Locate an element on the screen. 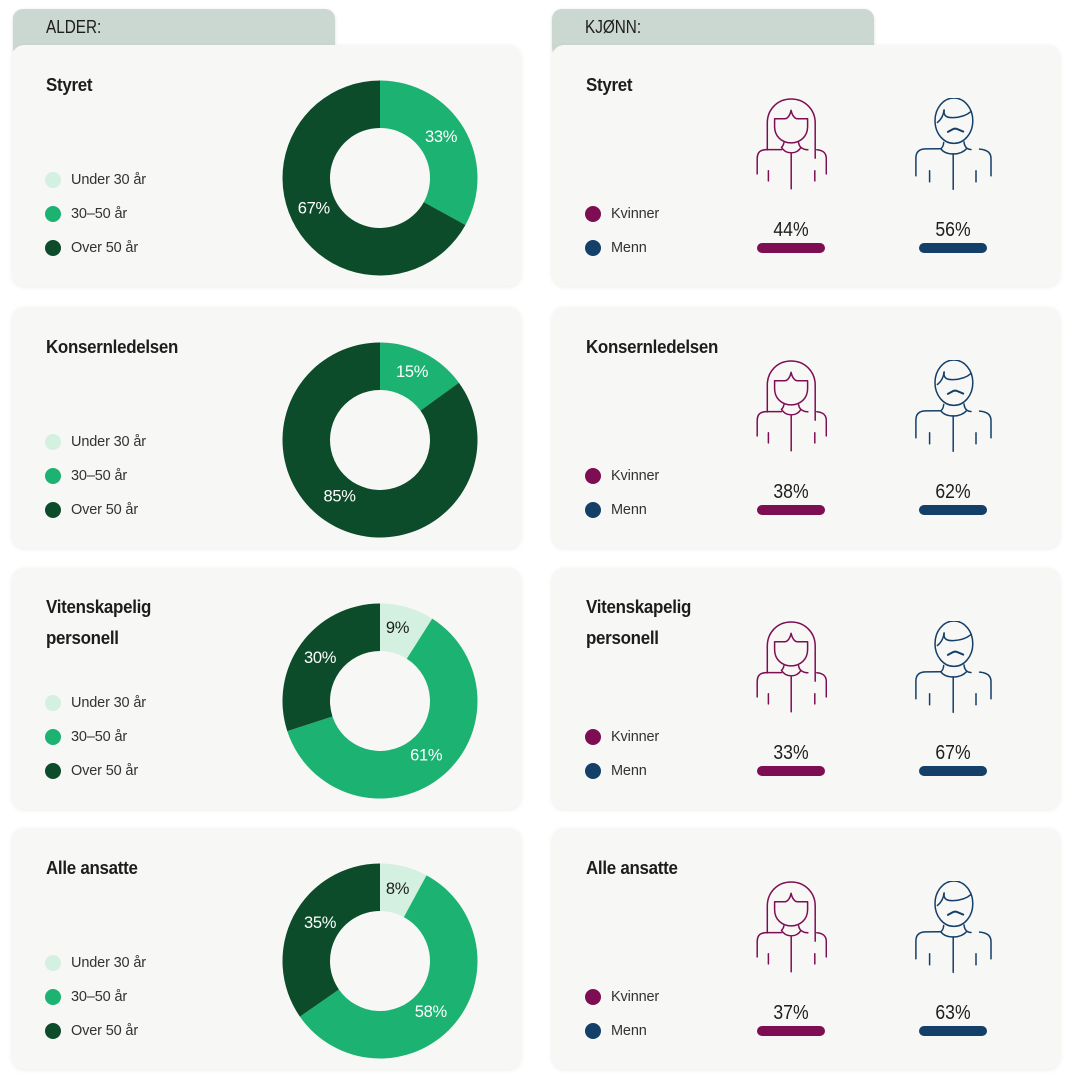 The width and height of the screenshot is (1080, 1088). svg-text: 15% is located at coordinates (412, 372).